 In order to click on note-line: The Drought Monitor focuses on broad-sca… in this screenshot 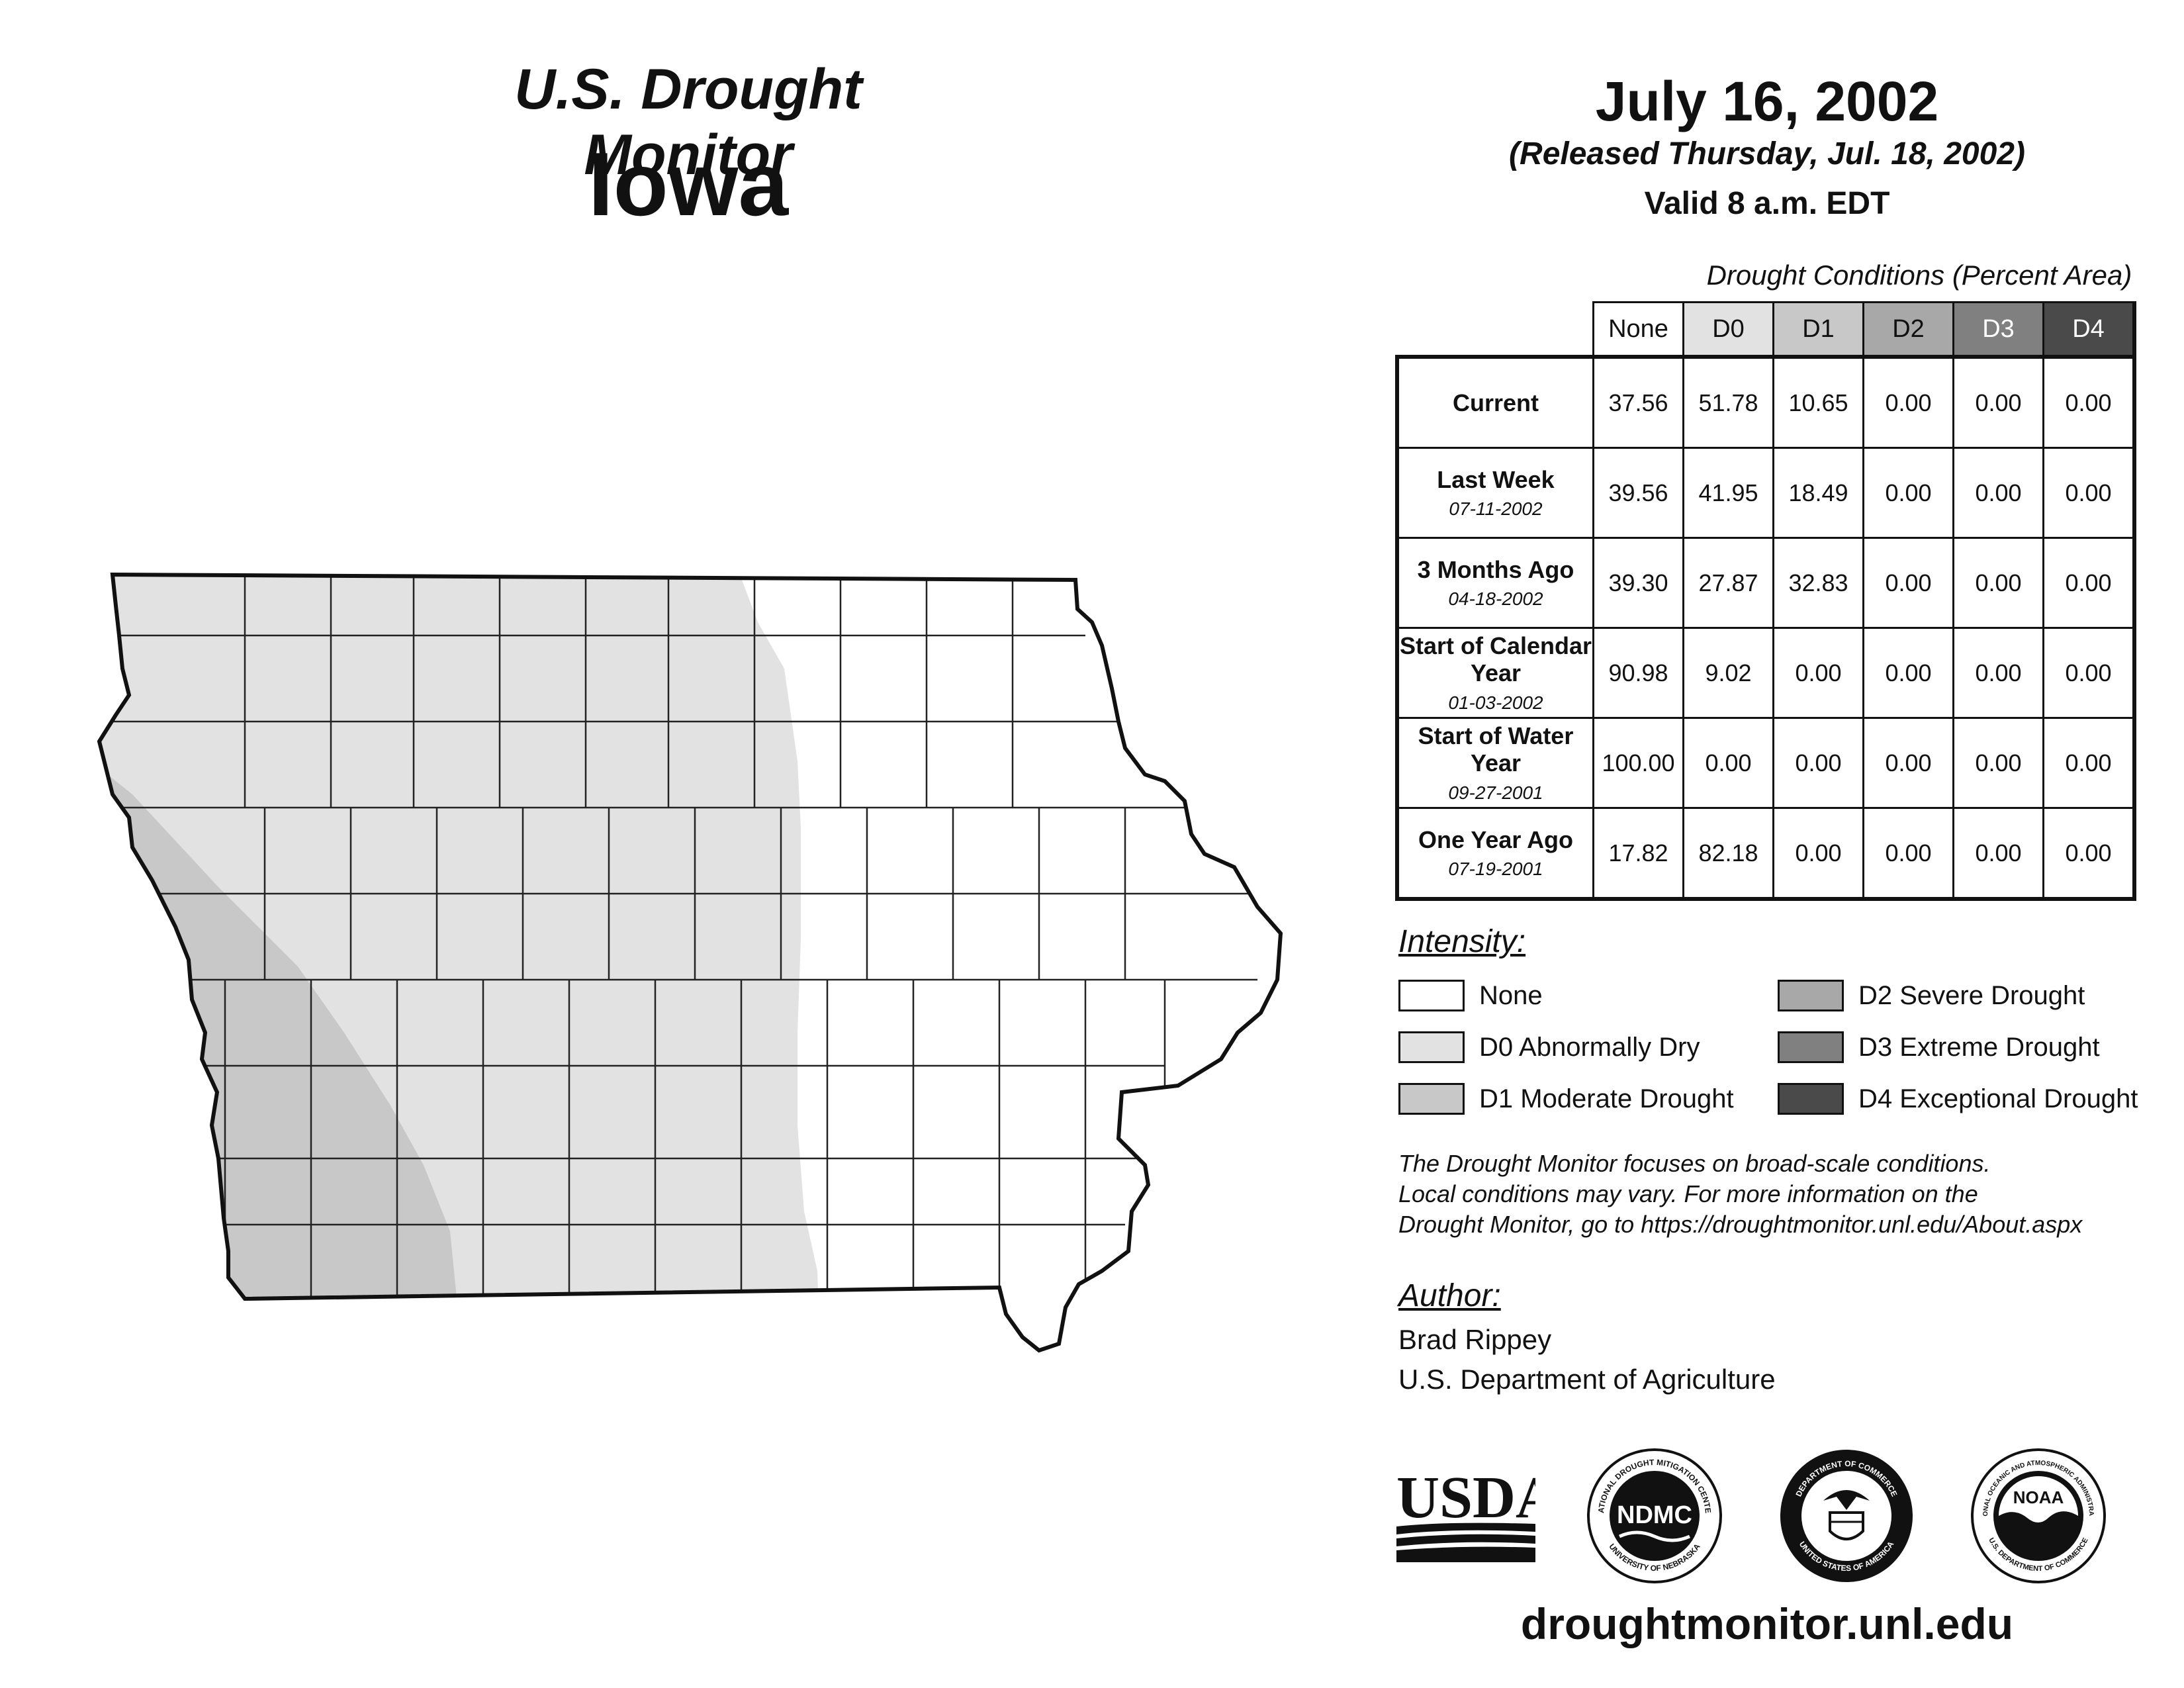, I will do `click(1695, 1163)`.